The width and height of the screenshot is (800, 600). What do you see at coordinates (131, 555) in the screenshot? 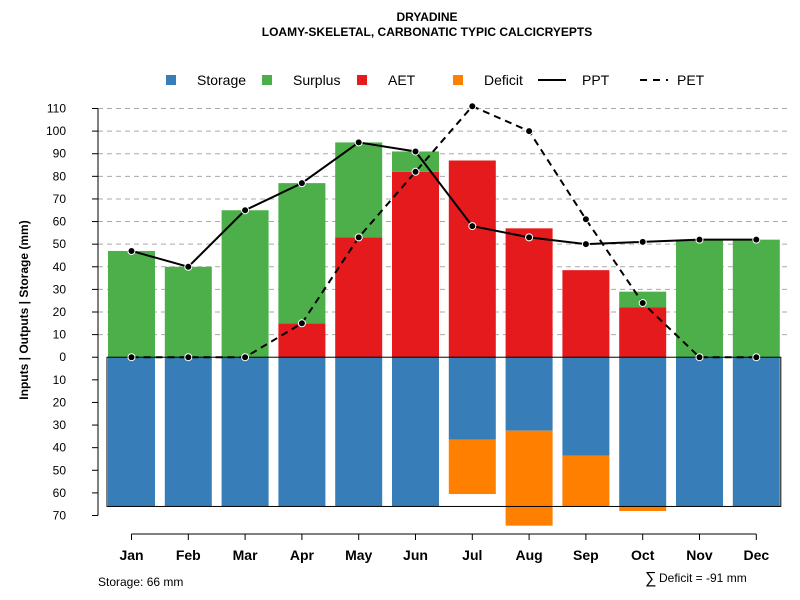
I see `x-tick-label-jan: Jan` at bounding box center [131, 555].